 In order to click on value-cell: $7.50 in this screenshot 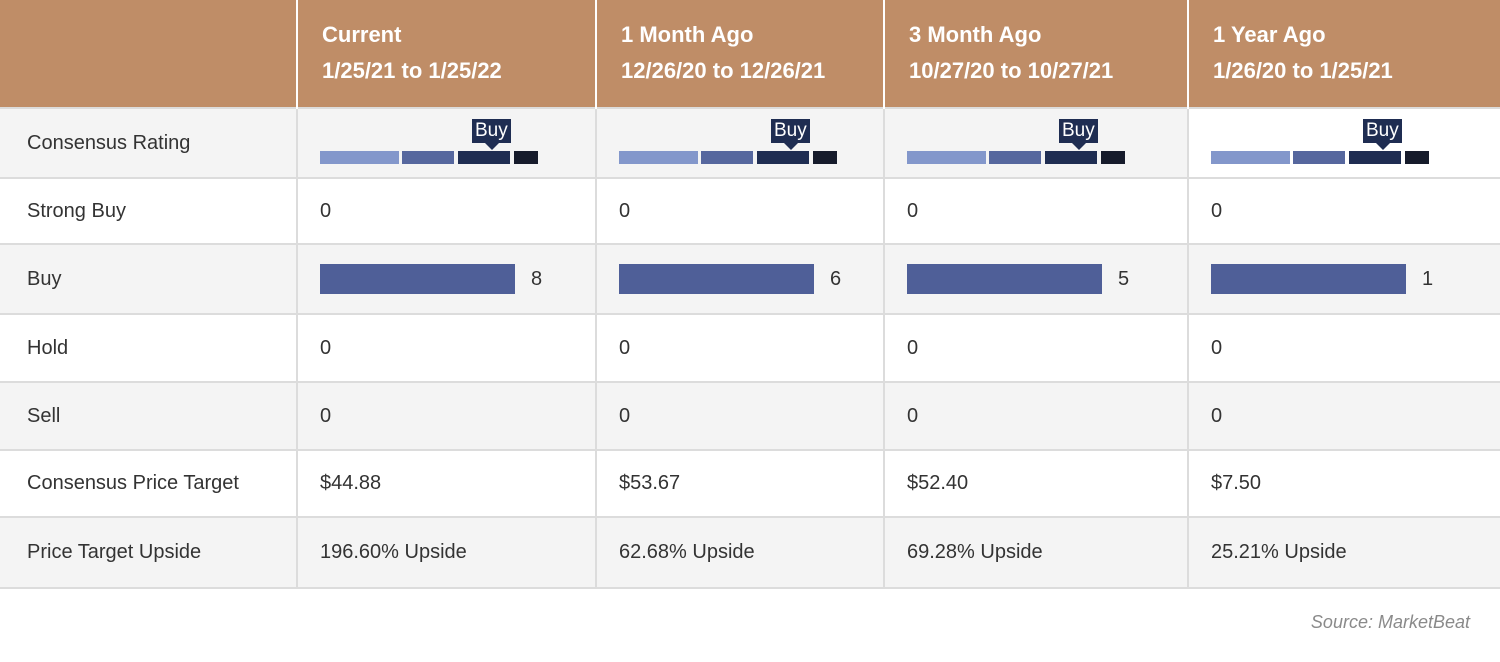, I will do `click(1343, 483)`.